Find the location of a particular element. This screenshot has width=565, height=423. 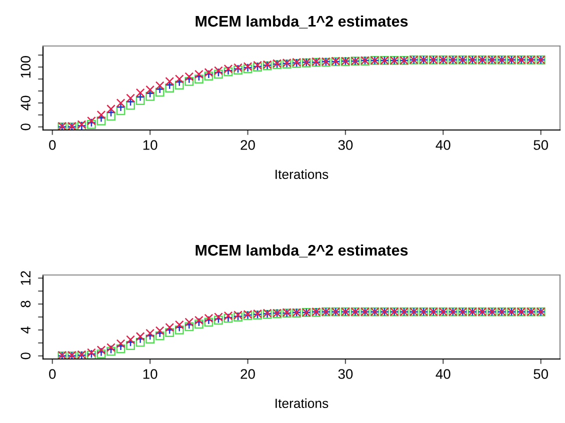

y-tick-label: 12 is located at coordinates (25, 278).